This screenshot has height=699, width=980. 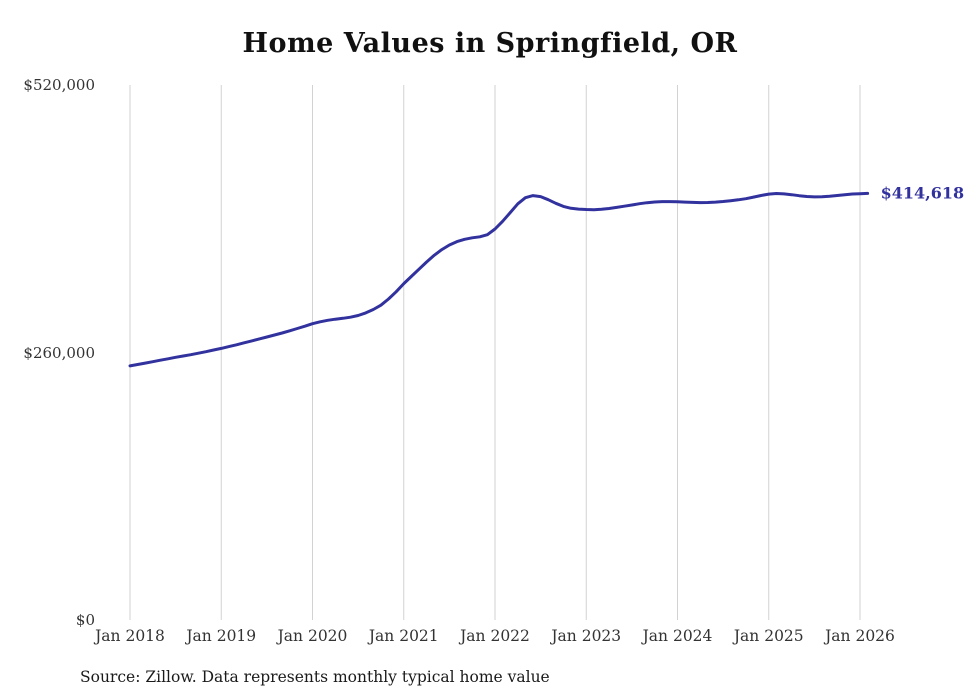 I want to click on y-tick-label: $260,000, so click(x=59, y=352).